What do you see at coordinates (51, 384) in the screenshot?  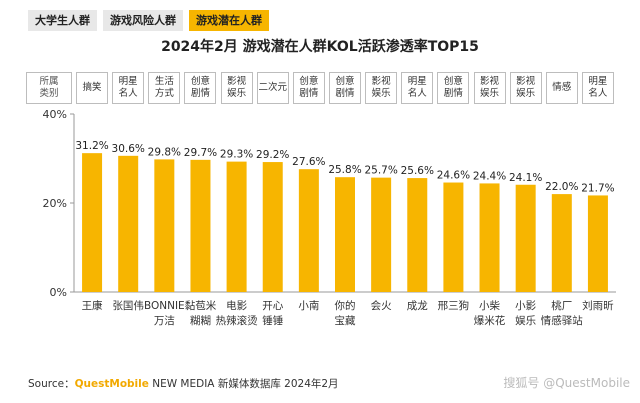 I see `source-prefix: Source：` at bounding box center [51, 384].